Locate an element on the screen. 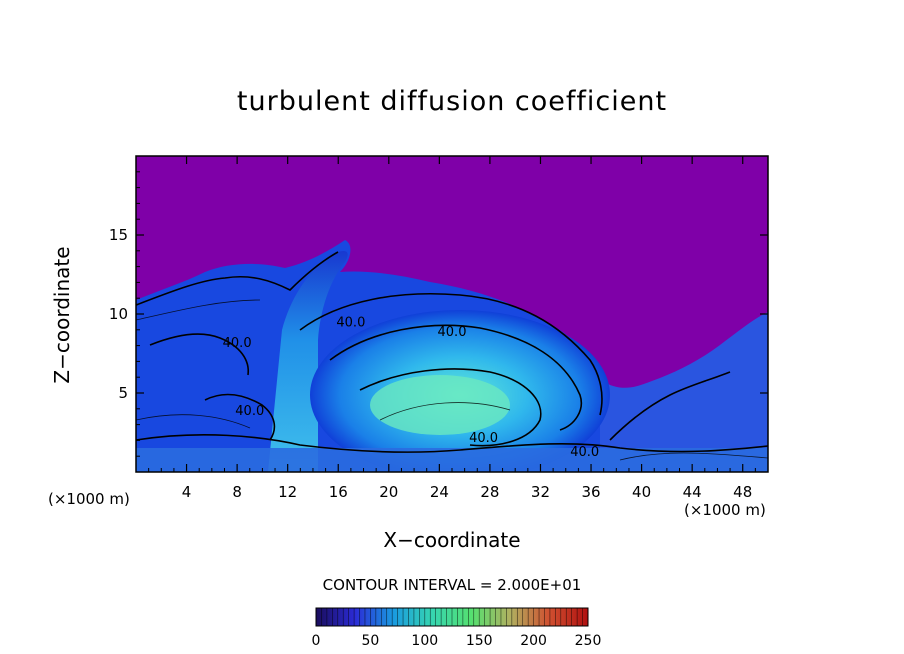  colorbar-label-4: 200 is located at coordinates (533, 641).